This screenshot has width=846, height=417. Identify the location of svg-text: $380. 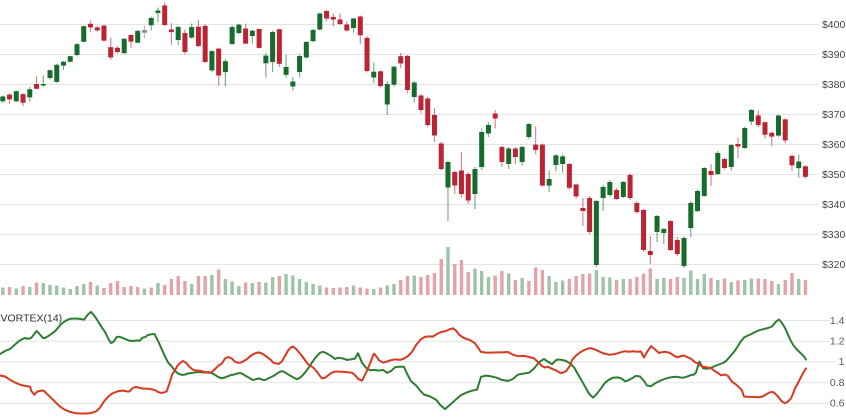
(834, 85).